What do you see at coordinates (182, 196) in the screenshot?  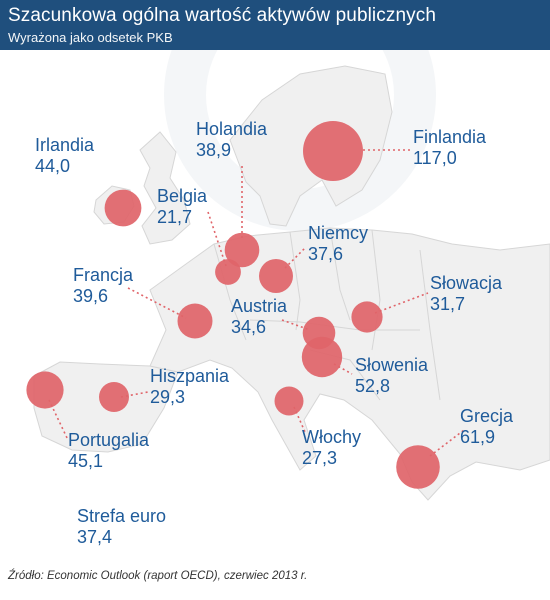 I see `country-name: Belgia` at bounding box center [182, 196].